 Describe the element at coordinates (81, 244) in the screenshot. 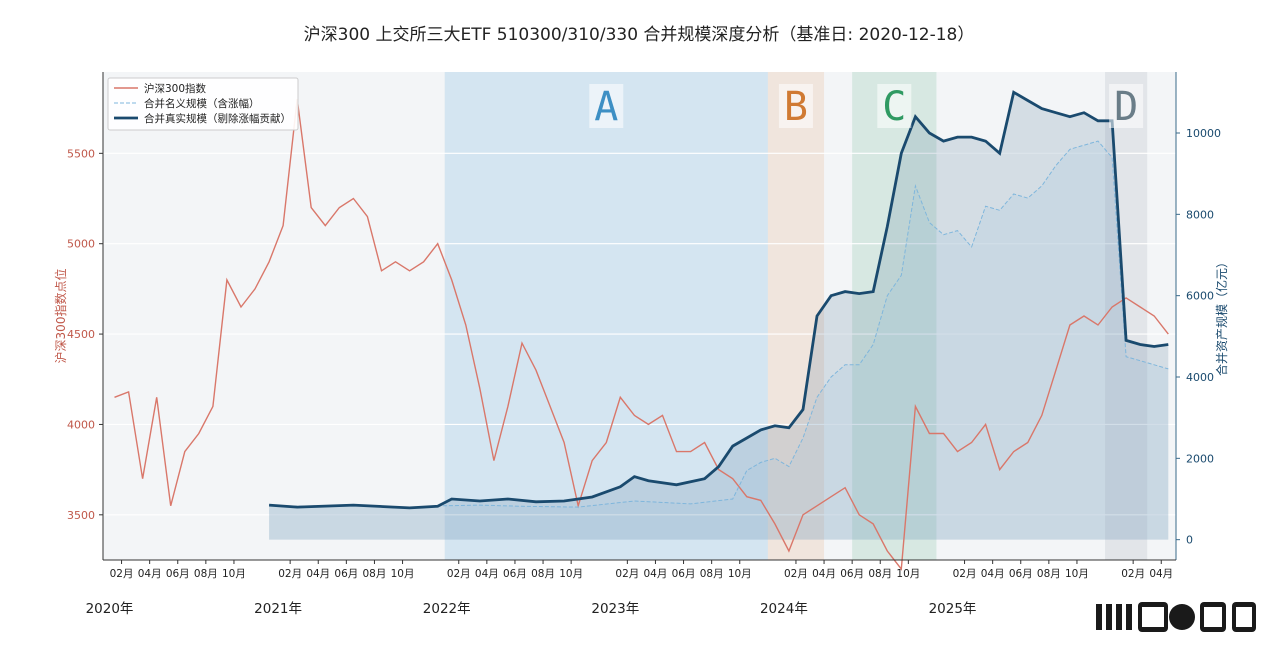

I see `left-tick-label: 5000` at that location.